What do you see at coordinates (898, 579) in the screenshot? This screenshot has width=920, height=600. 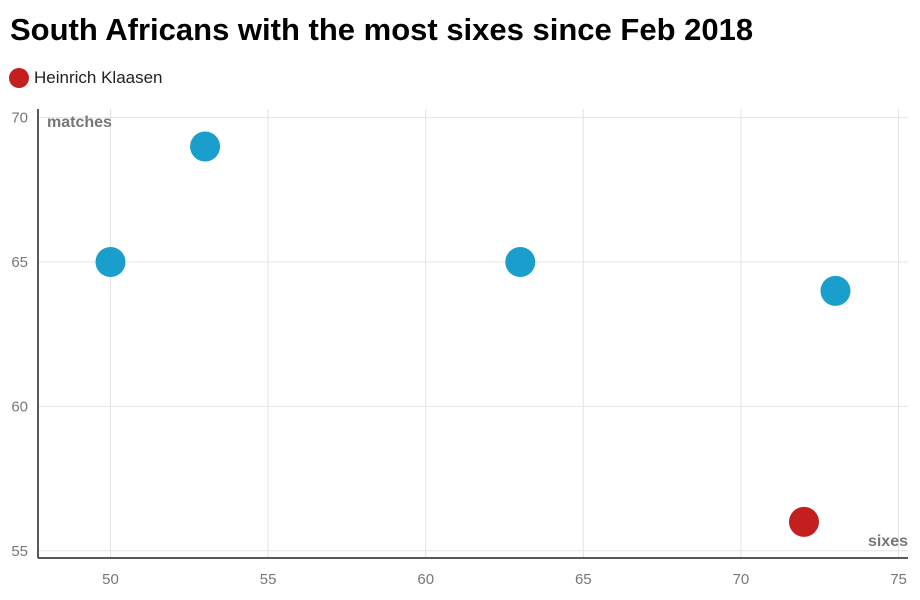 I see `x-tick-label: 75` at bounding box center [898, 579].